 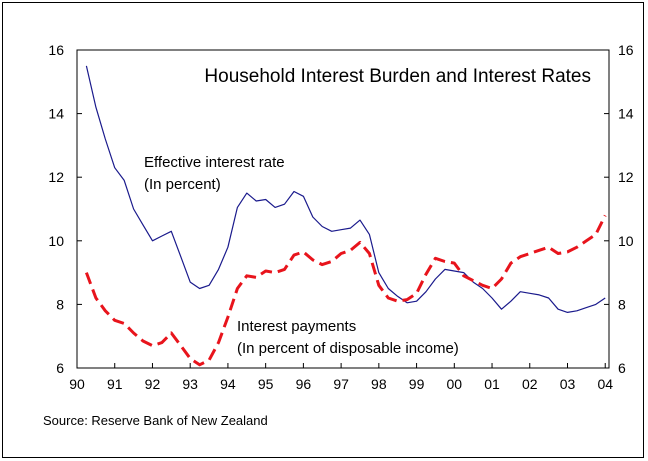 What do you see at coordinates (56, 50) in the screenshot?
I see `y-tick-label-left: 16` at bounding box center [56, 50].